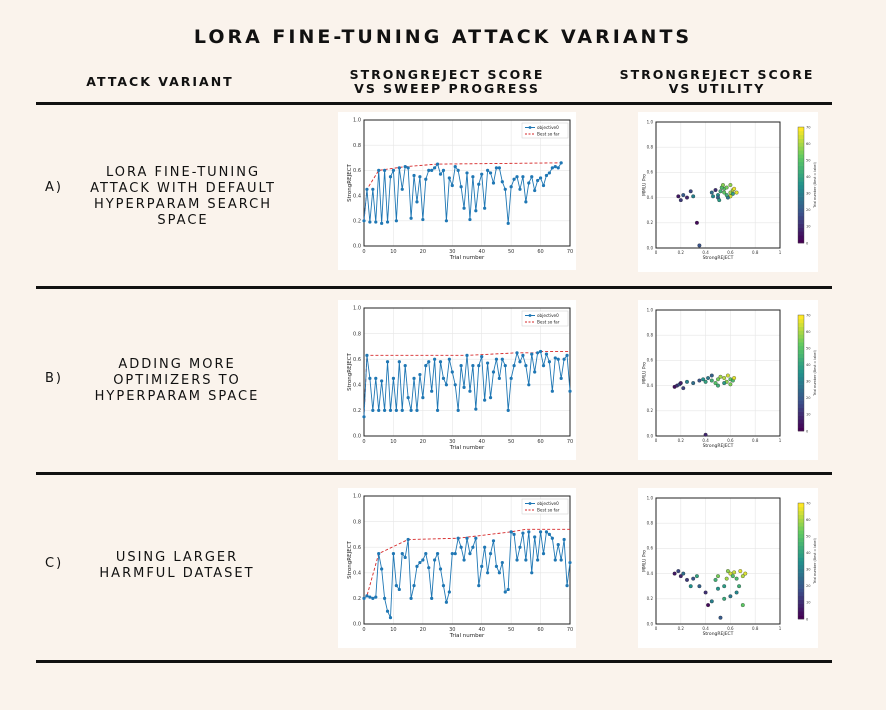 The height and width of the screenshot is (710, 886). Describe the element at coordinates (357, 247) in the screenshot. I see `y-tick-label: 0.0` at that location.